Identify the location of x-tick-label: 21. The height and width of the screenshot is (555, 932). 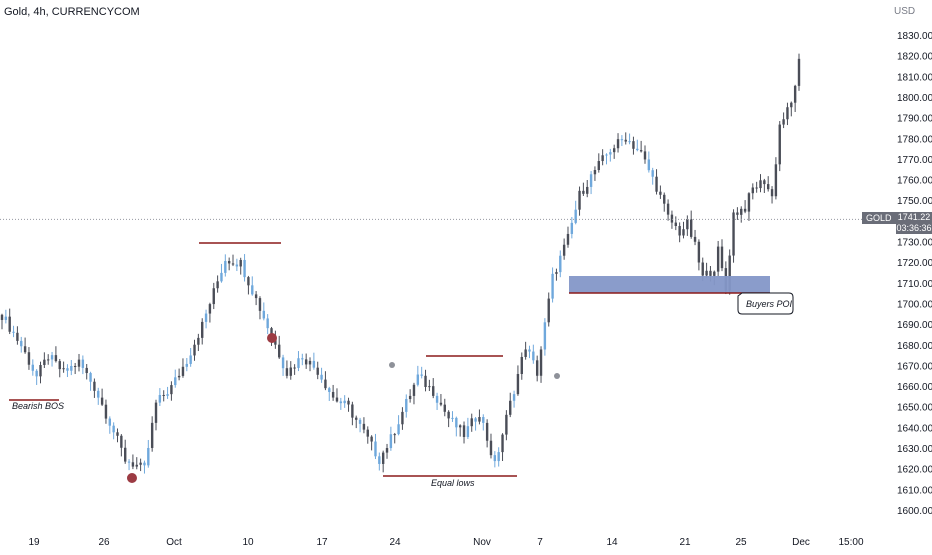
(685, 542).